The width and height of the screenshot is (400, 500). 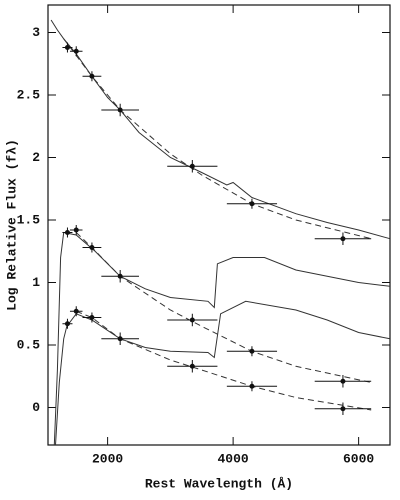 What do you see at coordinates (29, 94) in the screenshot?
I see `y-tick-label: 2.5` at bounding box center [29, 94].